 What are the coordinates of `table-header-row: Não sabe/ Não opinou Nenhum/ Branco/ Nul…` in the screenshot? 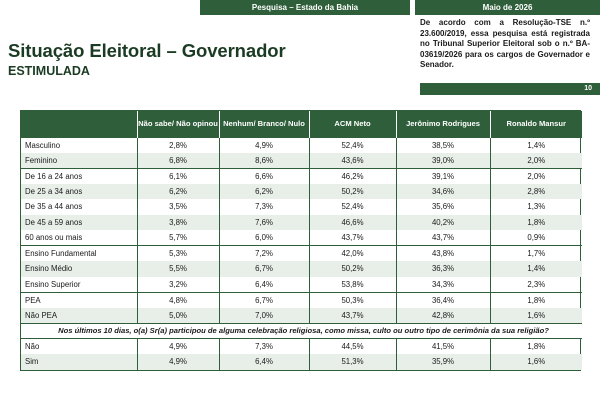 It's located at (301, 124).